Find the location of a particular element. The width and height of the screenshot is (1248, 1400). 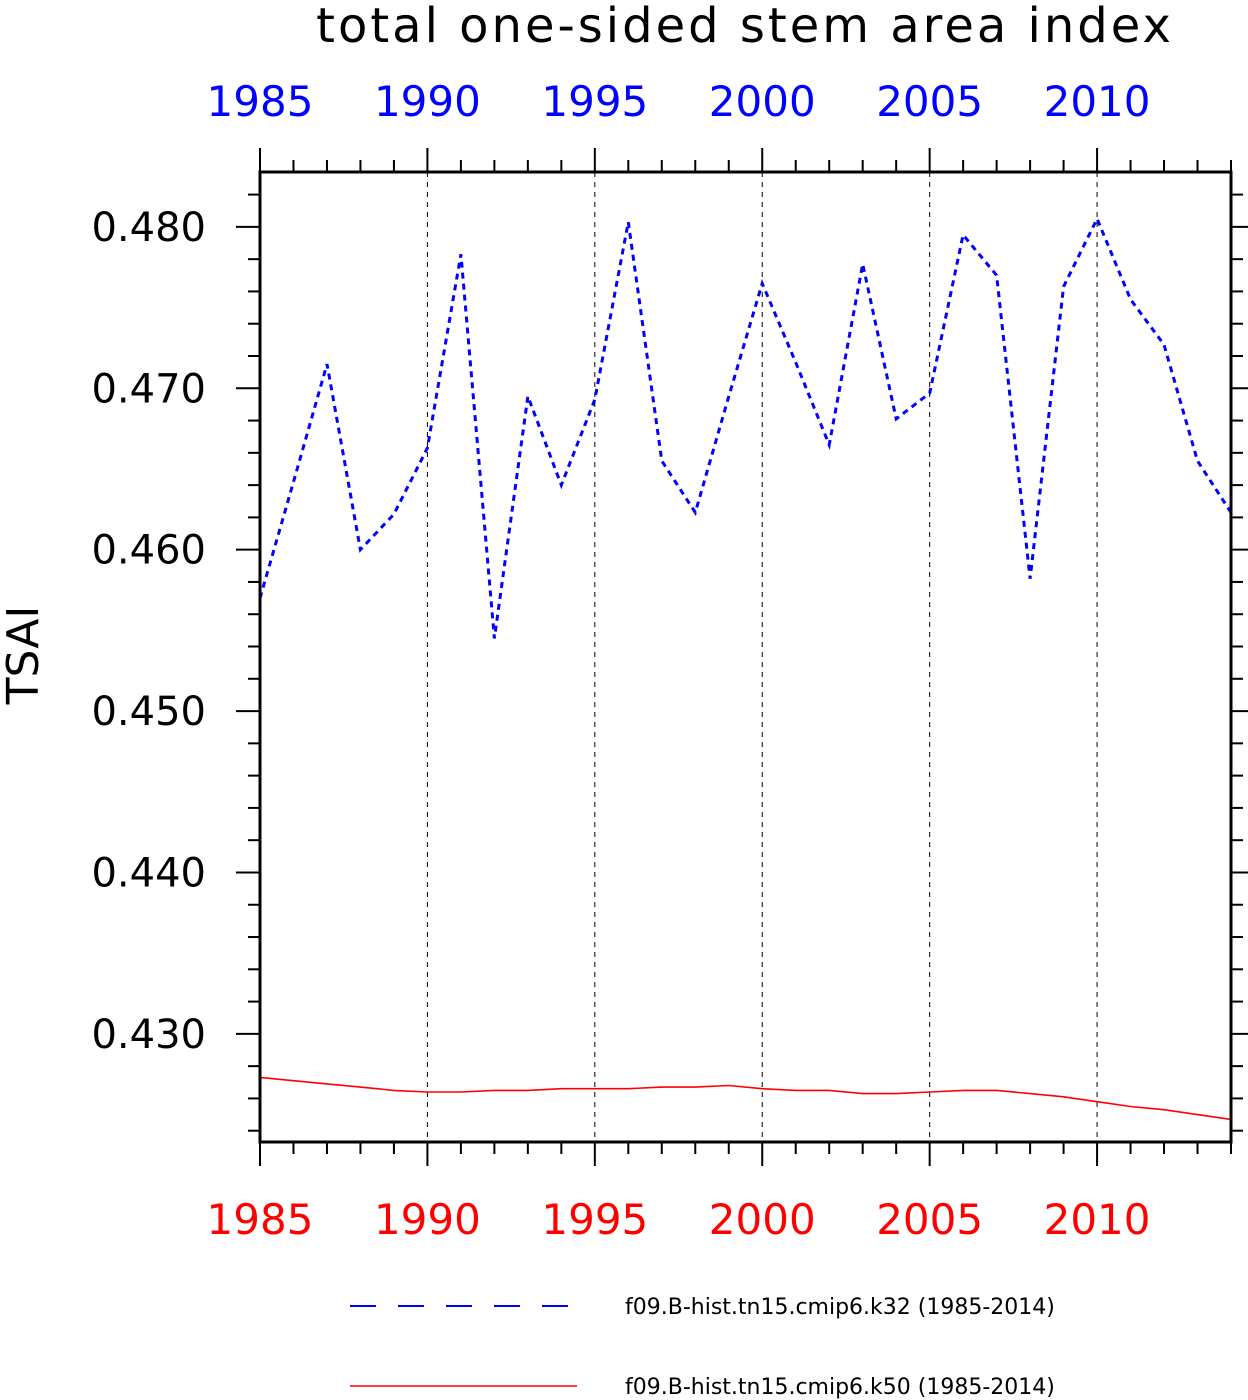

y-tick-label: 0.450 is located at coordinates (148, 712).